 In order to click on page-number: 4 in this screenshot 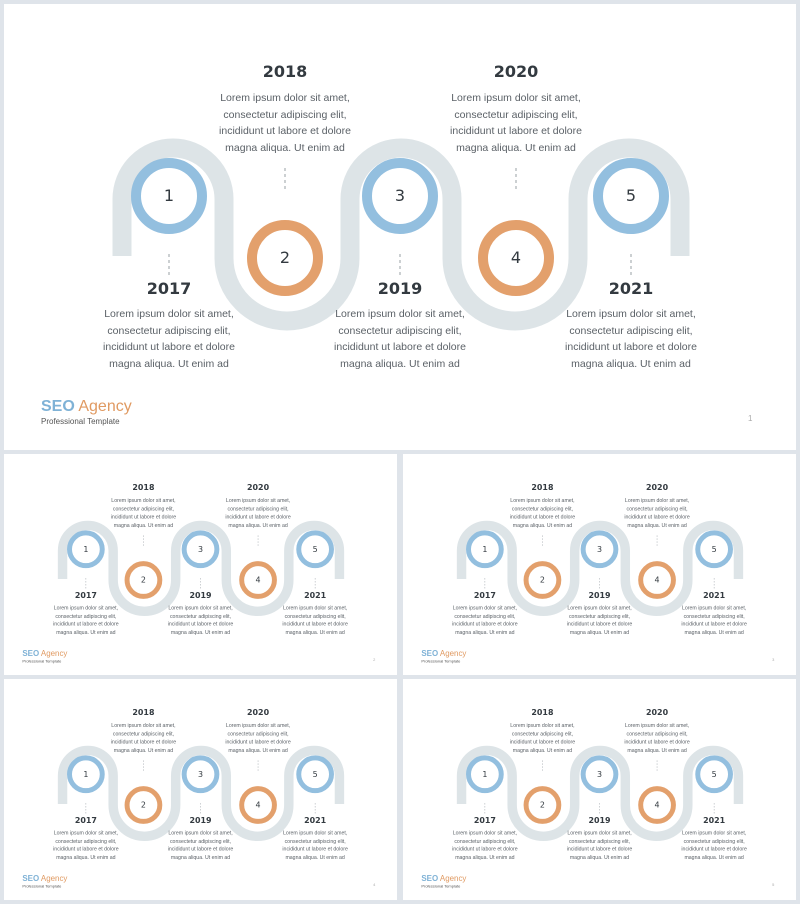, I will do `click(374, 884)`.